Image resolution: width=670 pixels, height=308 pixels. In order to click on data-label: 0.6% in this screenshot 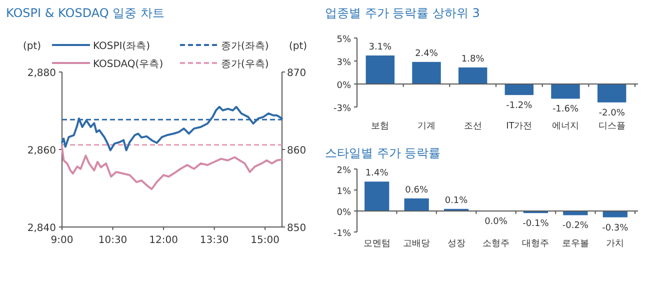, I will do `click(416, 190)`.